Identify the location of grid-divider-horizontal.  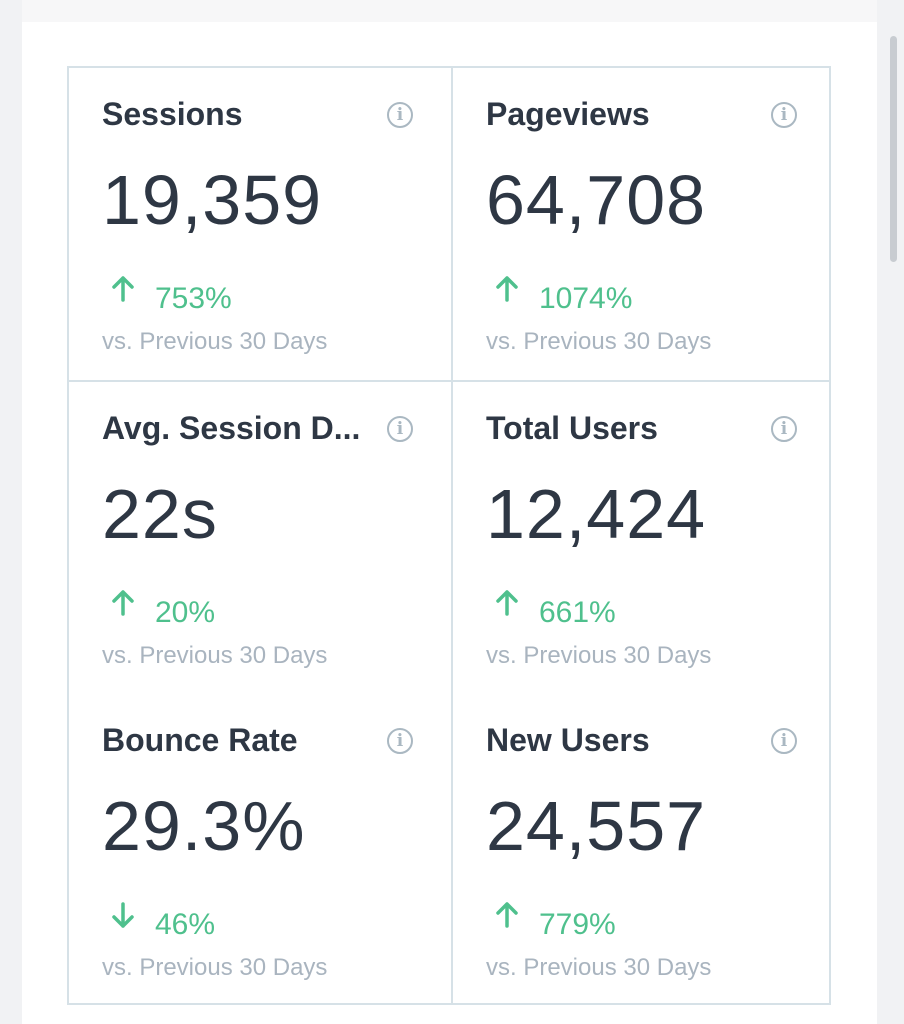
(449, 381).